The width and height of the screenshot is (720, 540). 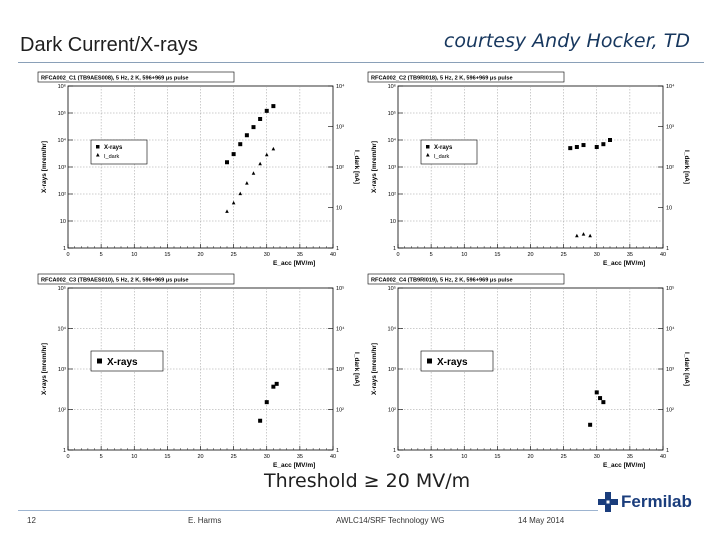 What do you see at coordinates (339, 209) in the screenshot?
I see `y2-tick-label: 10` at bounding box center [339, 209].